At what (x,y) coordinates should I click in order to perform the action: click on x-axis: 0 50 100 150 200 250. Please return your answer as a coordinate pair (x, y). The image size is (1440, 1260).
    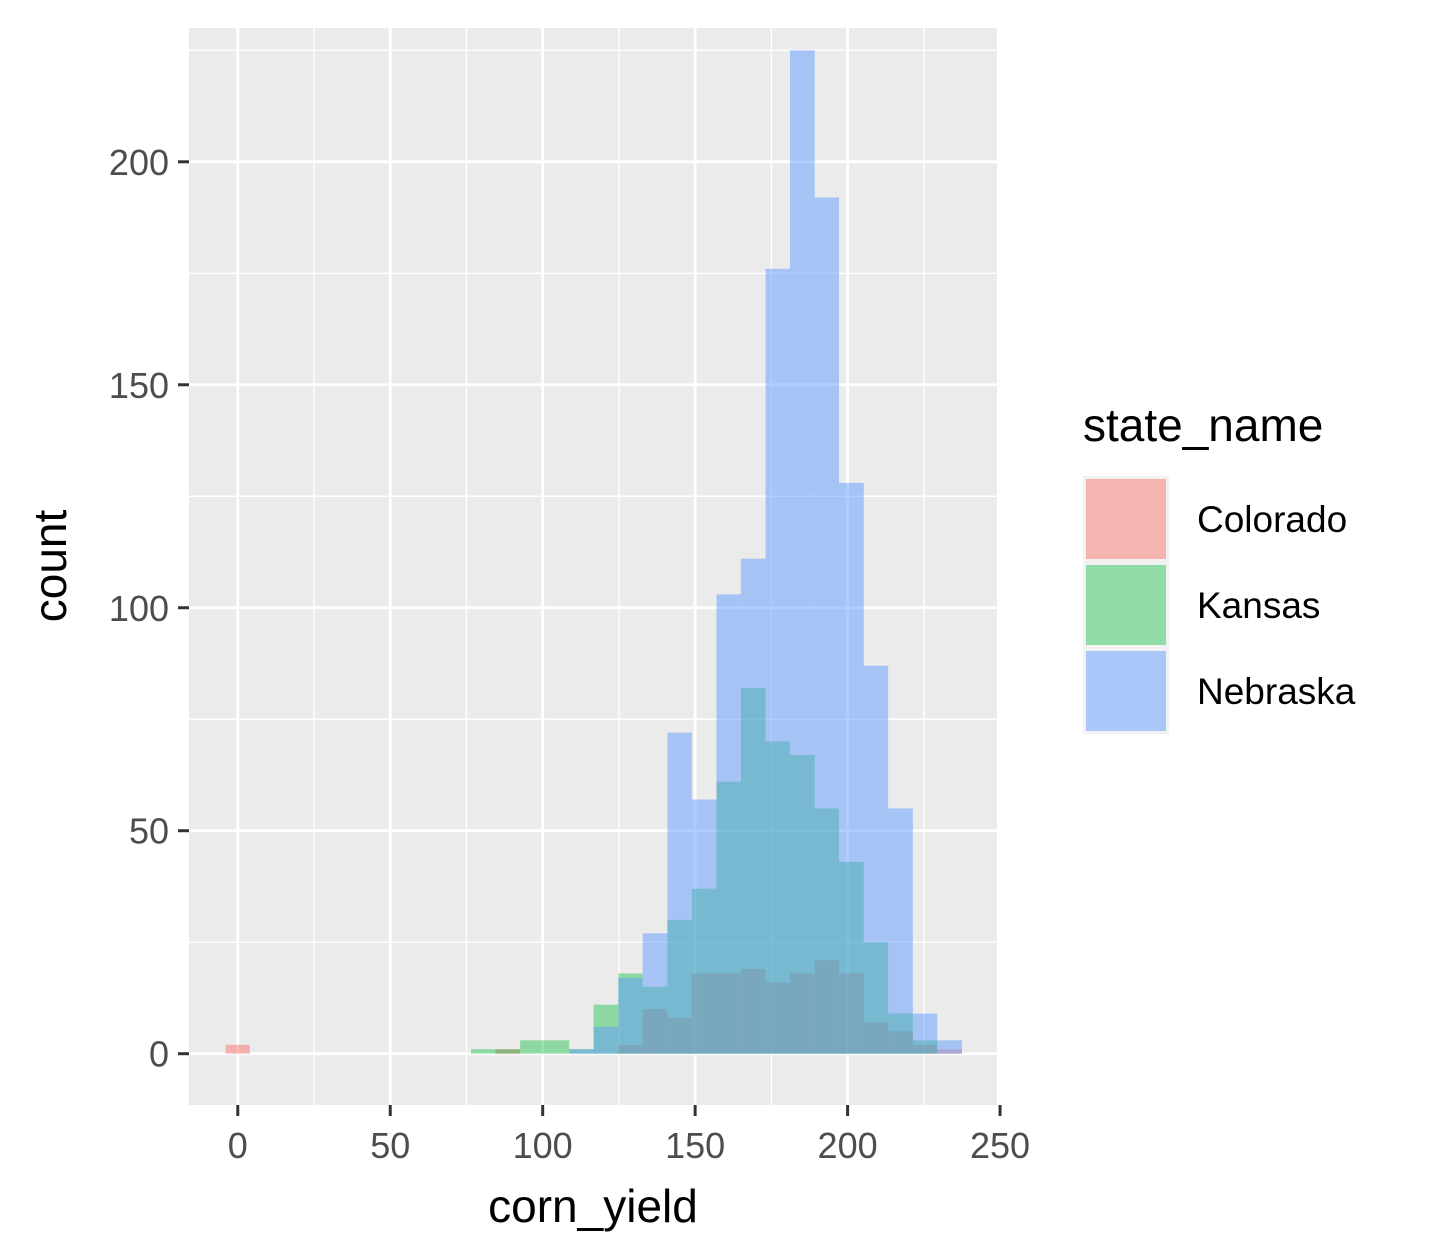
    Looking at the image, I should click on (629, 1135).